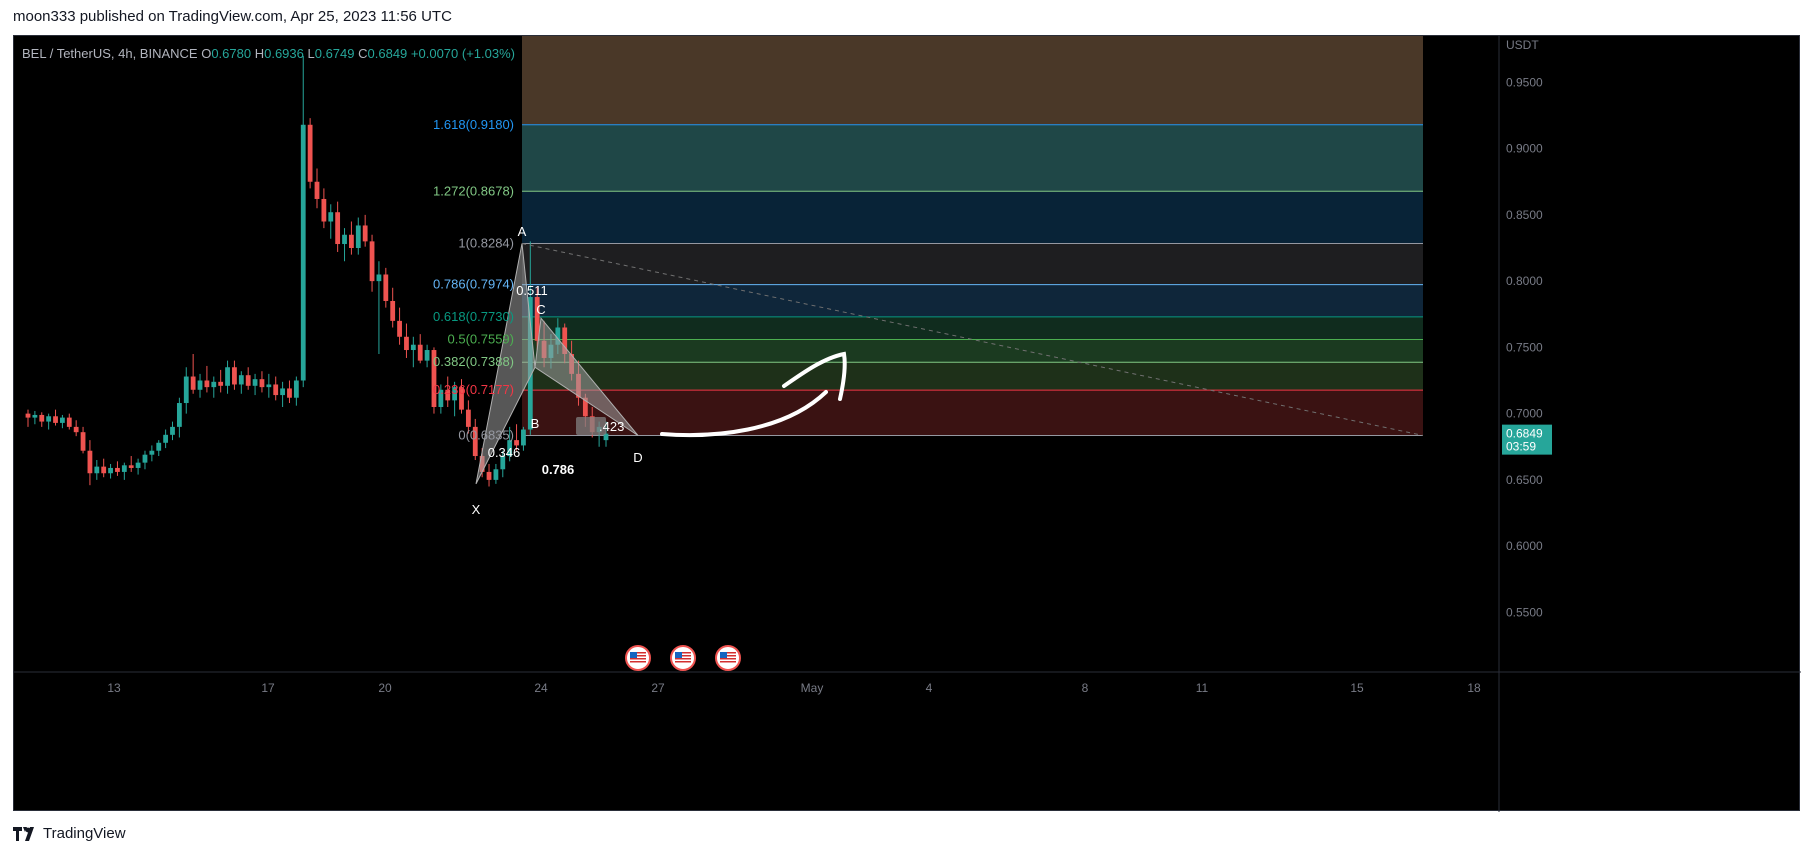  I want to click on time-tick-label: 8, so click(1085, 688).